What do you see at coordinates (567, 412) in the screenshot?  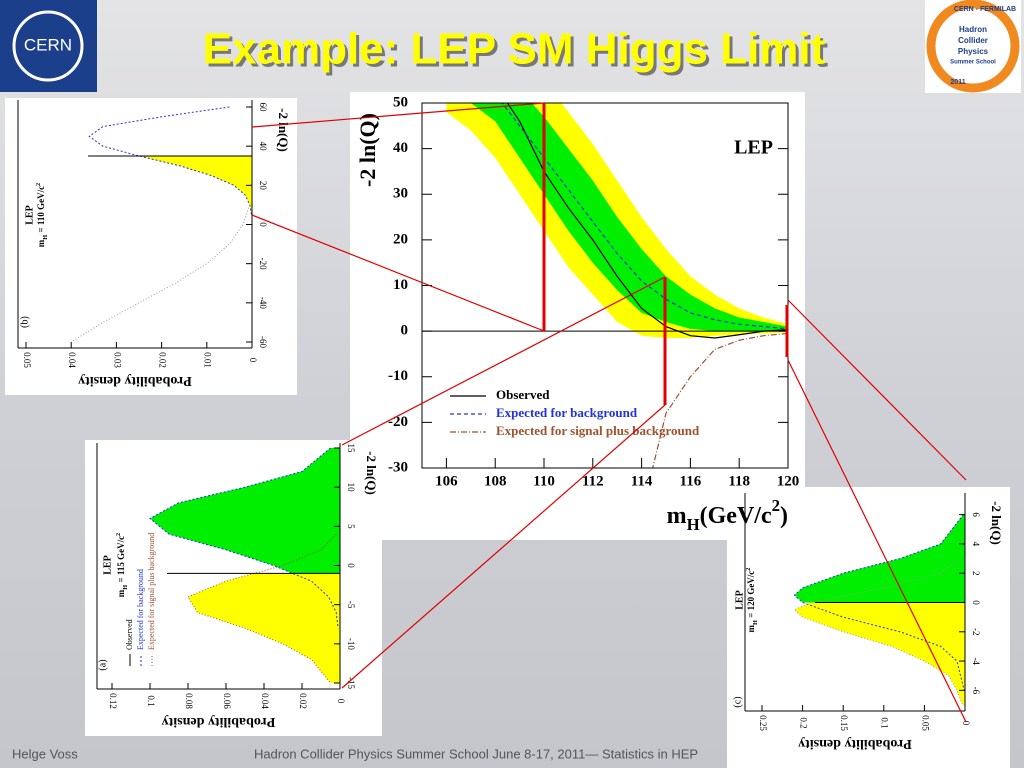 I see `legend-label: Expected for background` at bounding box center [567, 412].